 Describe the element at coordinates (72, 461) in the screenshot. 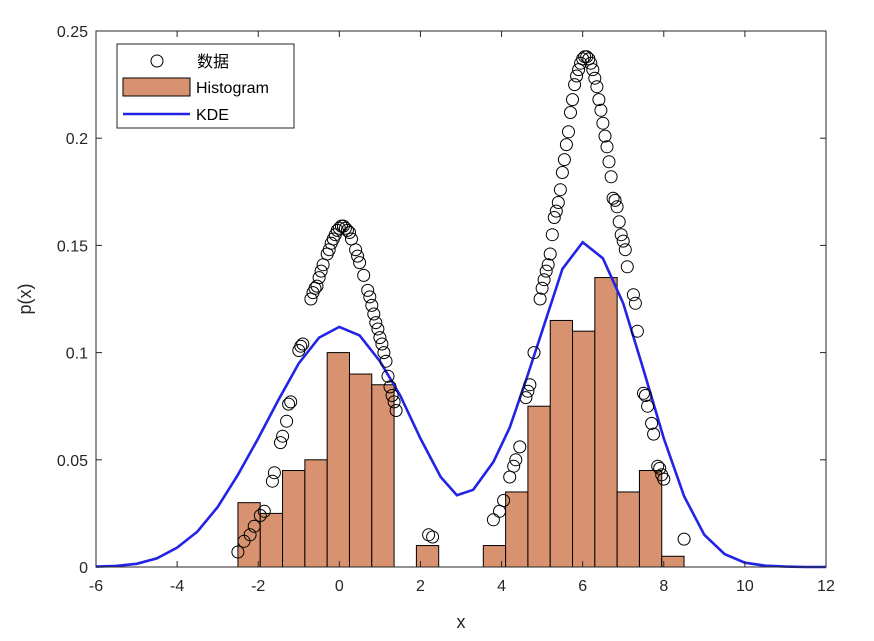

I see `y-tick-label: 0.05` at that location.